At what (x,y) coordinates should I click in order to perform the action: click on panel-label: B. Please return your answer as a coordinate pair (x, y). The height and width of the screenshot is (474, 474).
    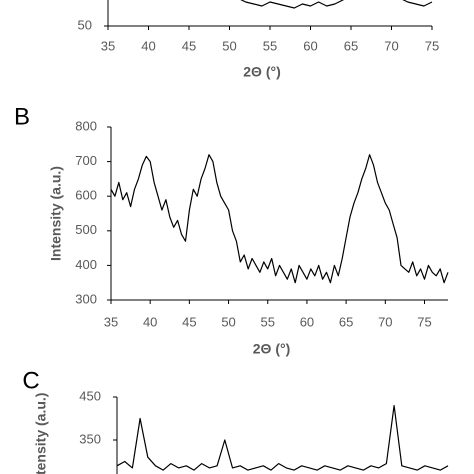
    Looking at the image, I should click on (22, 116).